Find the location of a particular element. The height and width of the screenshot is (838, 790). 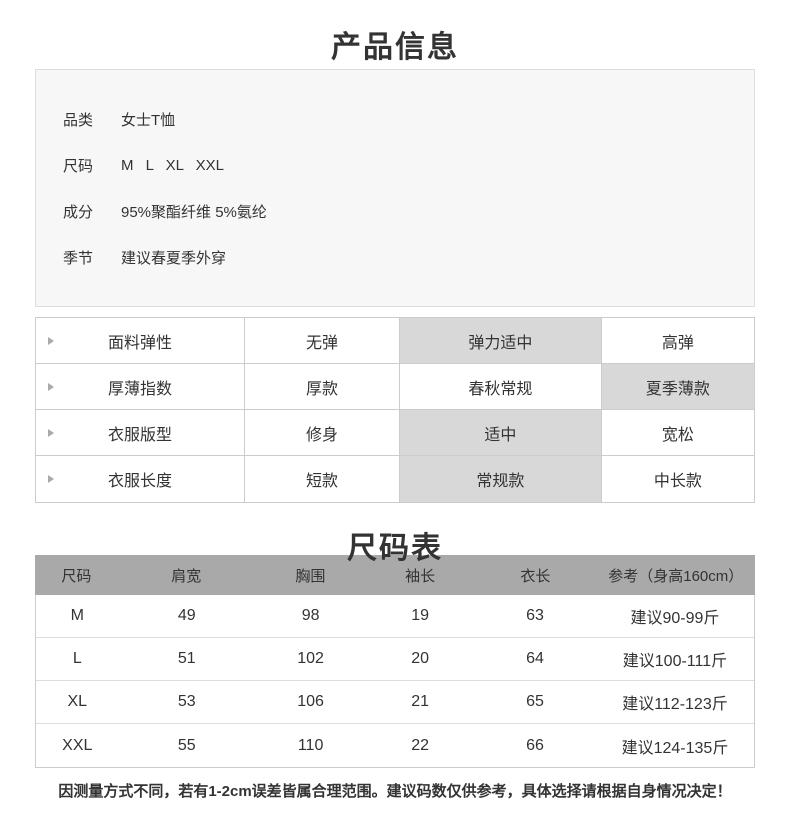

table-cell: 建议124-135斤 is located at coordinates (675, 748).